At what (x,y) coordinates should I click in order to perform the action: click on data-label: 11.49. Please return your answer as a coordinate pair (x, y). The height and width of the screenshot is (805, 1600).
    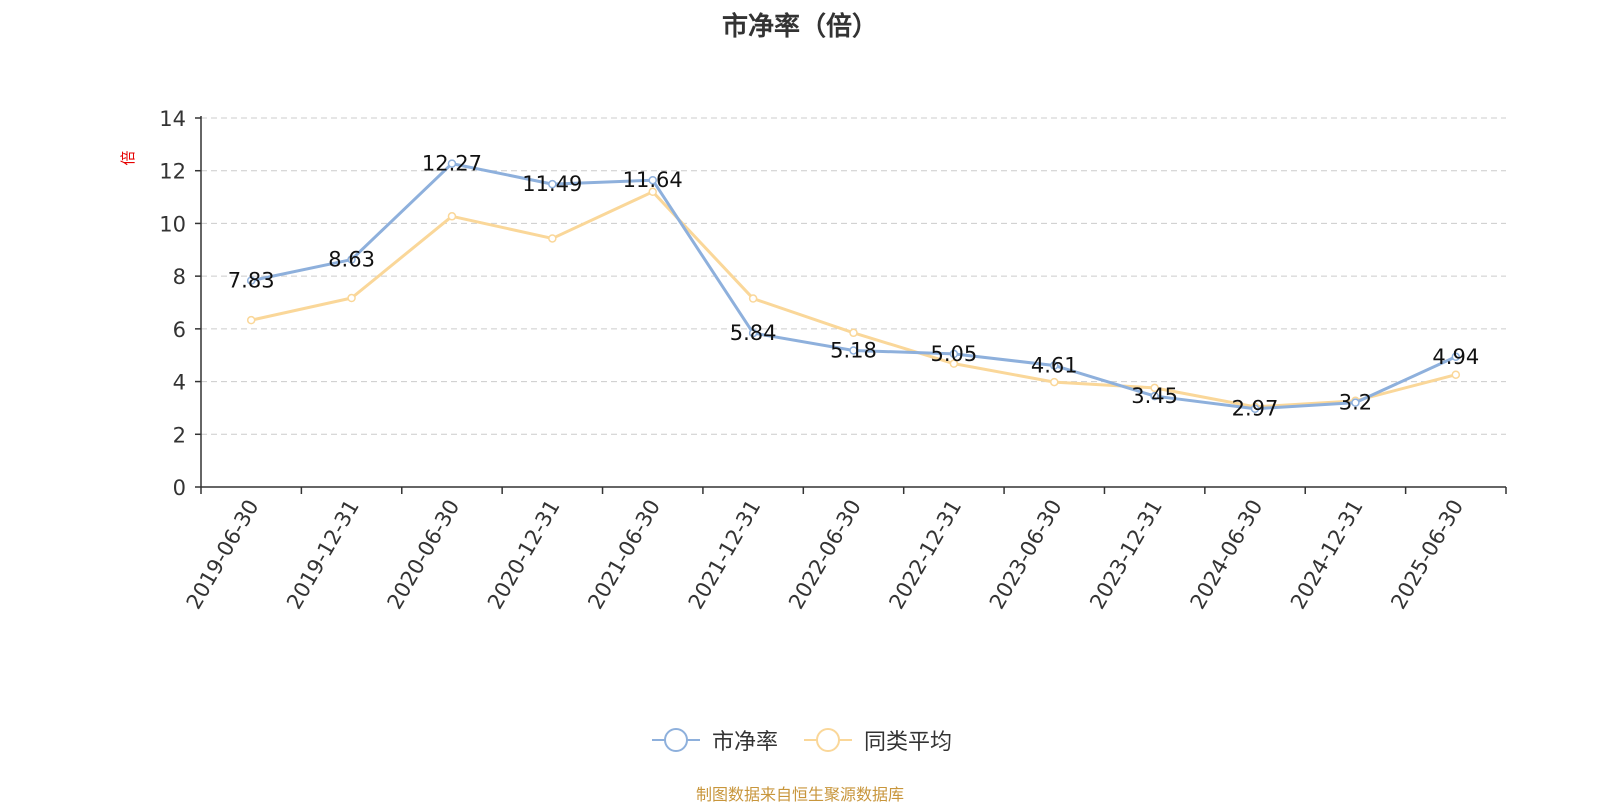
    Looking at the image, I should click on (552, 184).